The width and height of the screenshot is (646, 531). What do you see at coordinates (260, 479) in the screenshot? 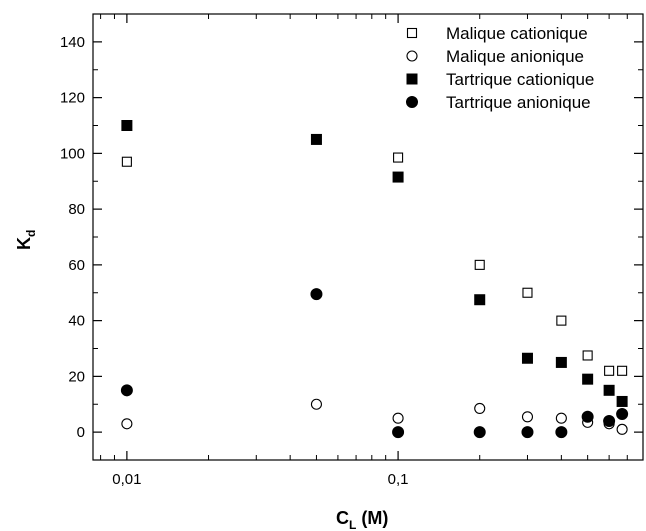
I see `x-tick-labels: 0,01 0,1` at bounding box center [260, 479].